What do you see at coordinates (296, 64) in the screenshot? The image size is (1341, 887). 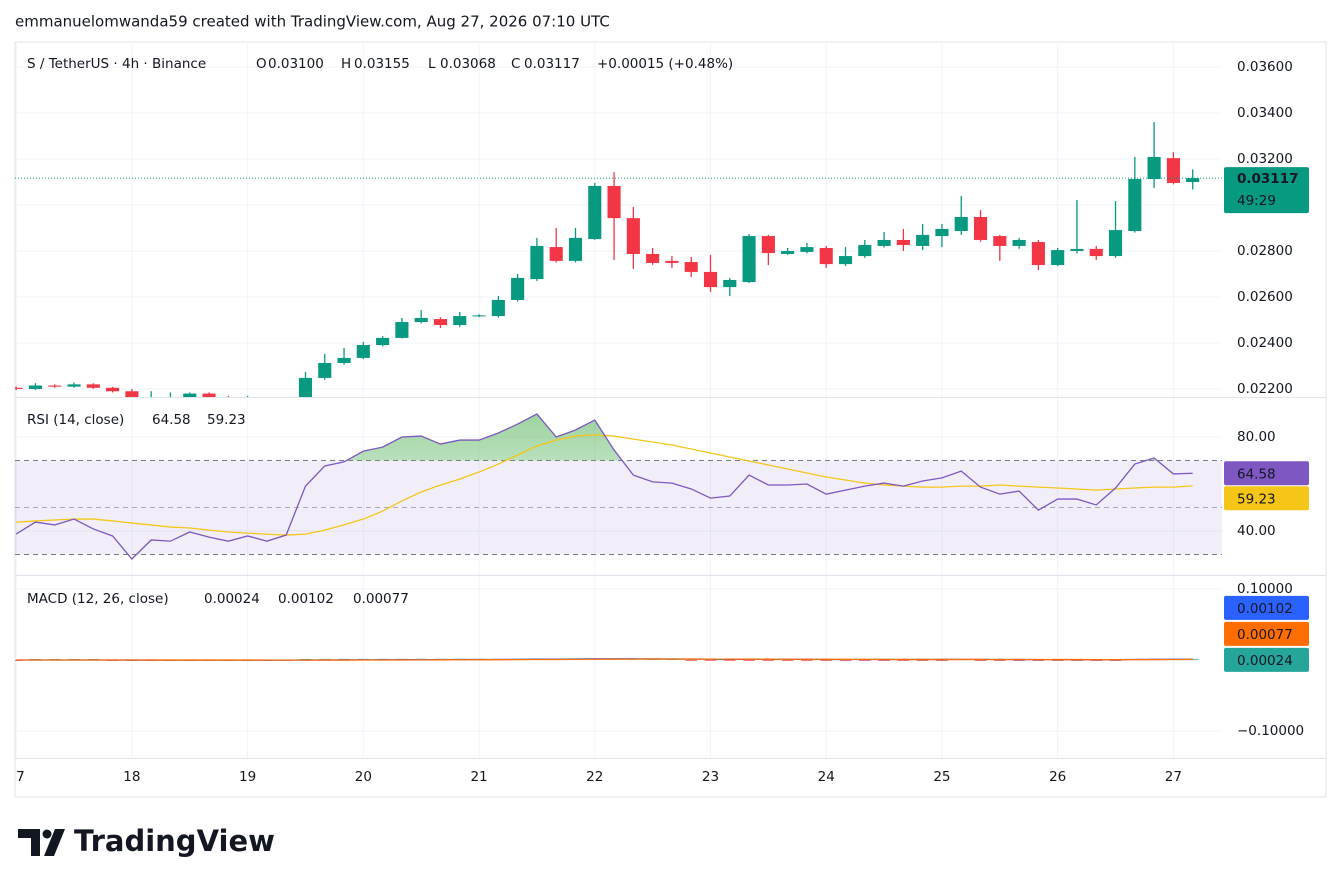 I see `ohlc-value: 0.03100` at bounding box center [296, 64].